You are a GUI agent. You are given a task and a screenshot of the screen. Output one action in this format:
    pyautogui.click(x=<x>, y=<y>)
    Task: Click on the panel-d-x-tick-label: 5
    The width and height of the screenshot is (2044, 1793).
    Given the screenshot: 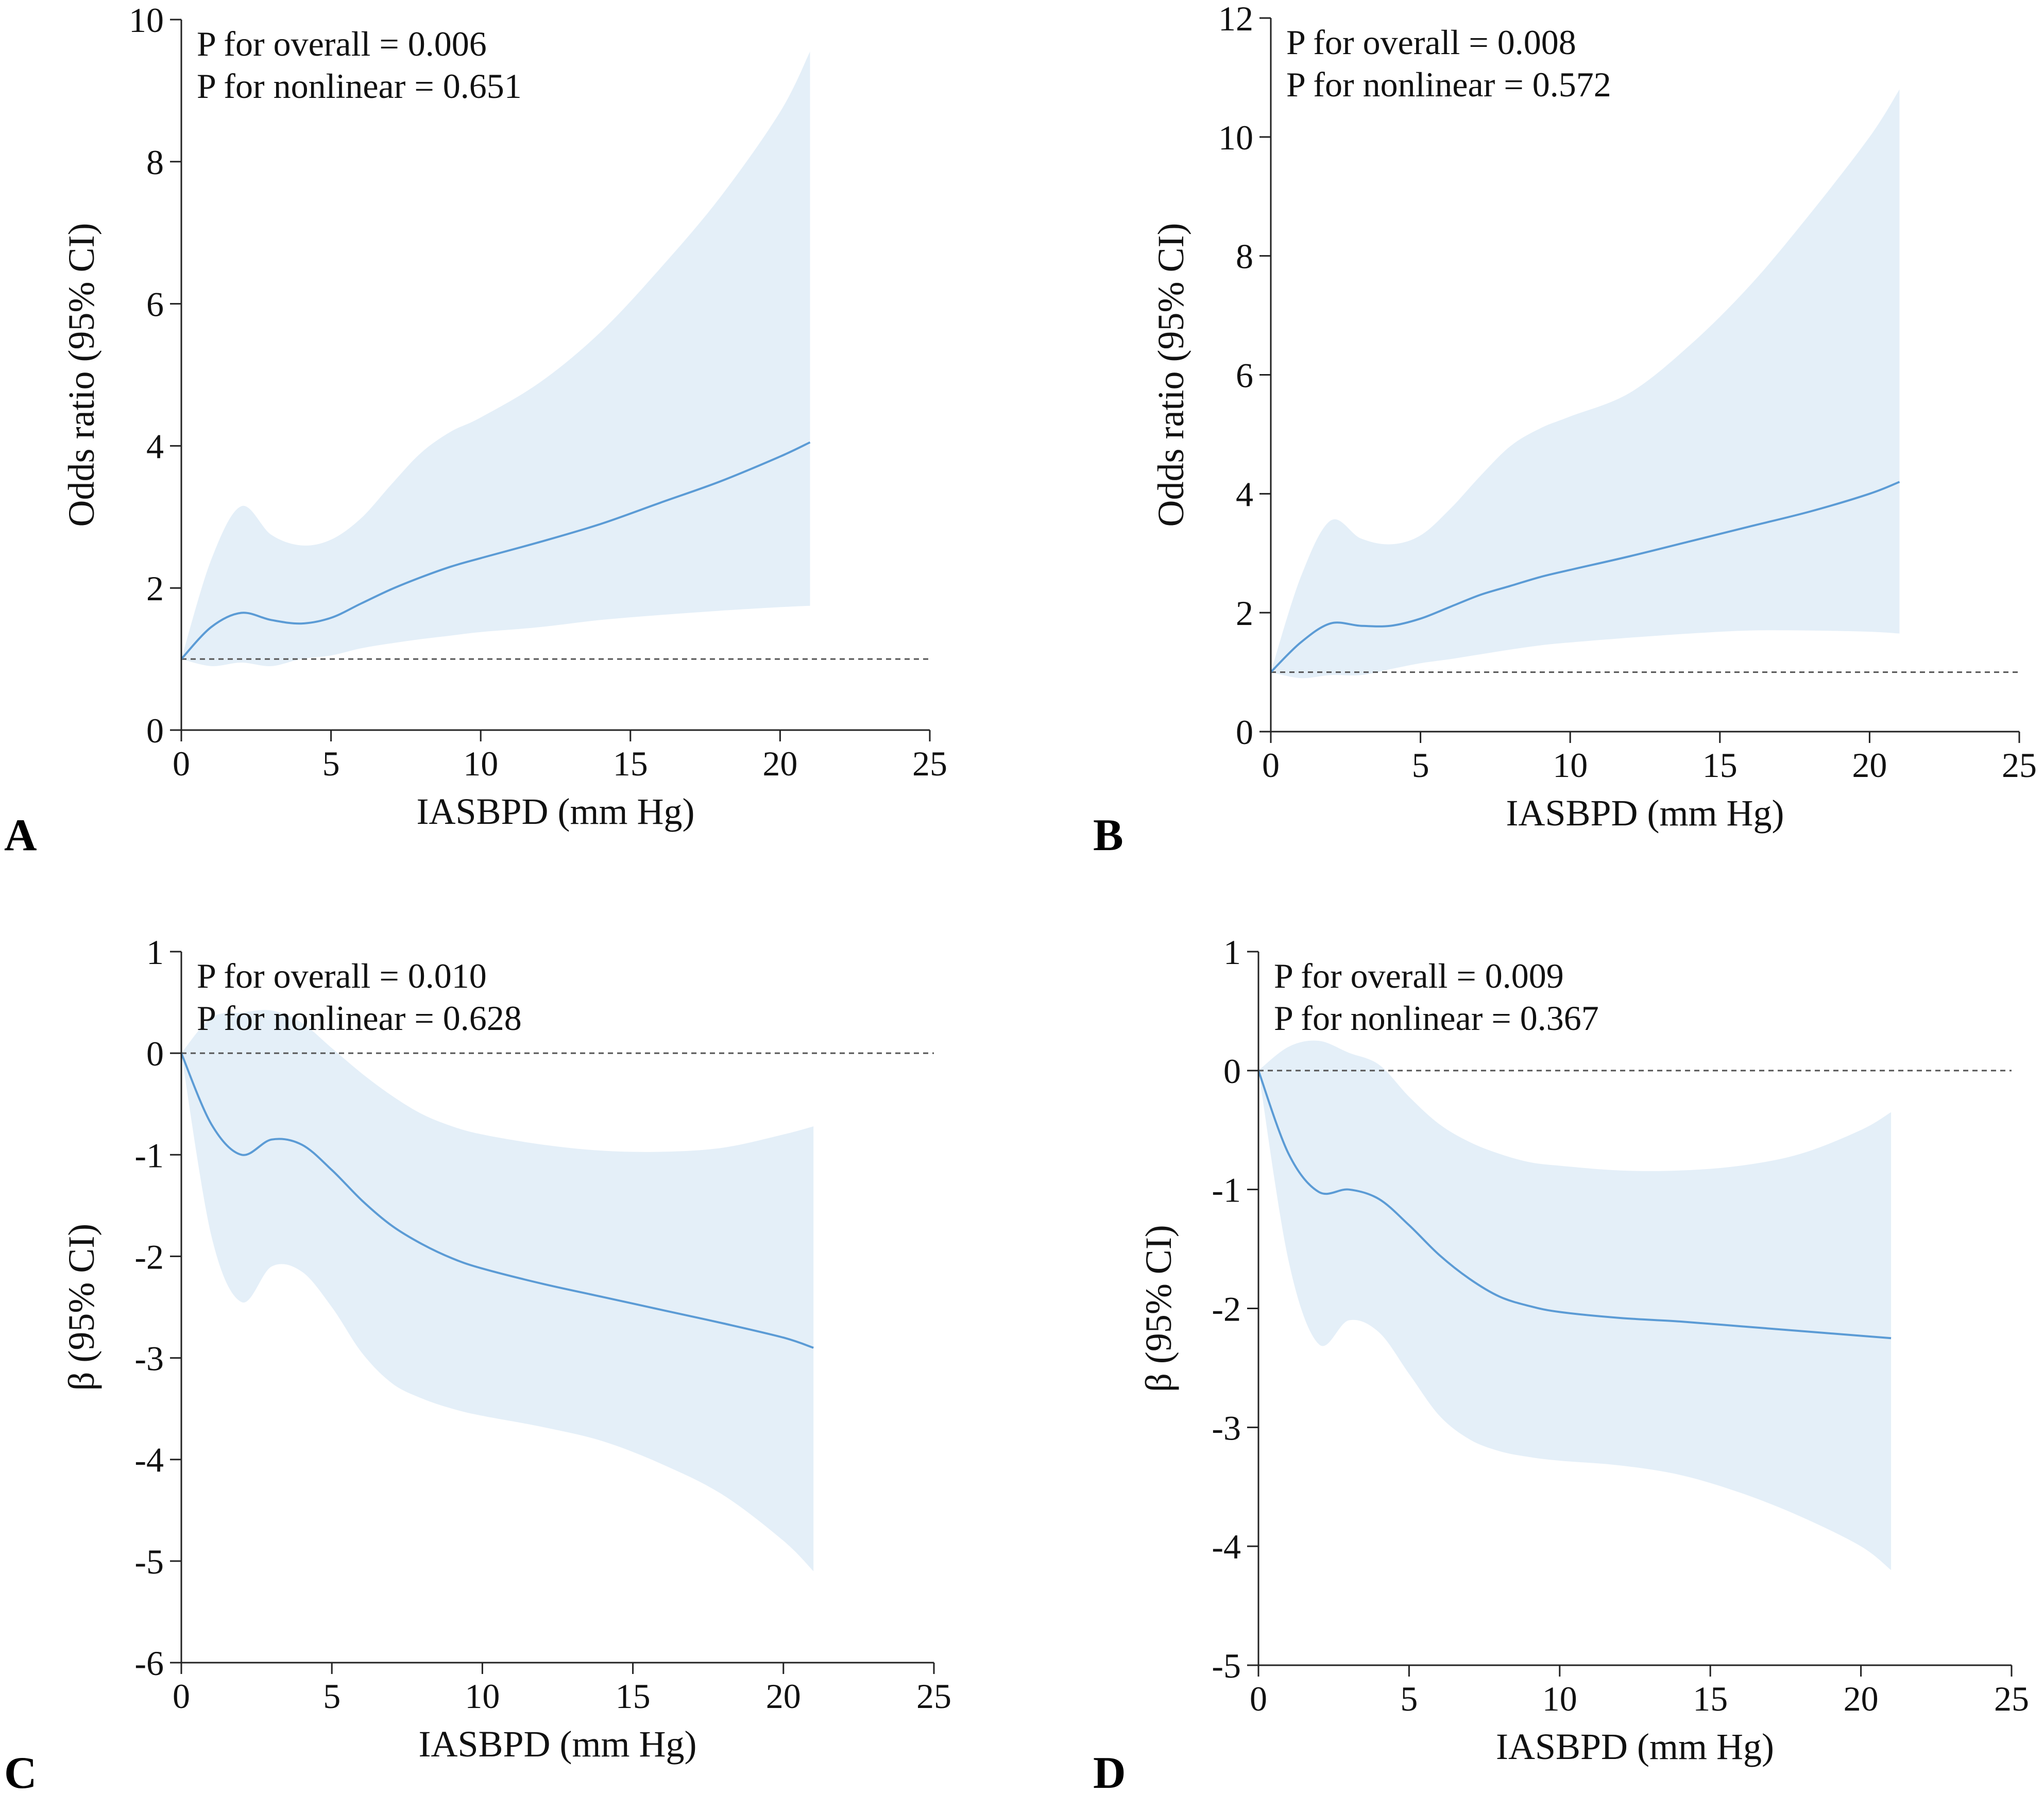 What is the action you would take?
    pyautogui.click(x=1409, y=1698)
    